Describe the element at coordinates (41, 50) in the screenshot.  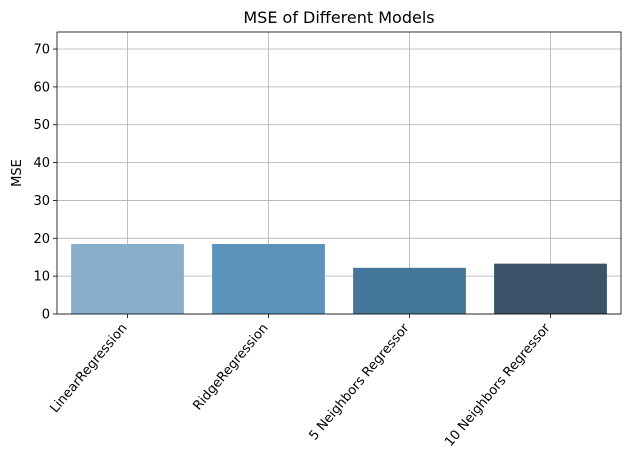
I see `y-tick-label: 70` at that location.